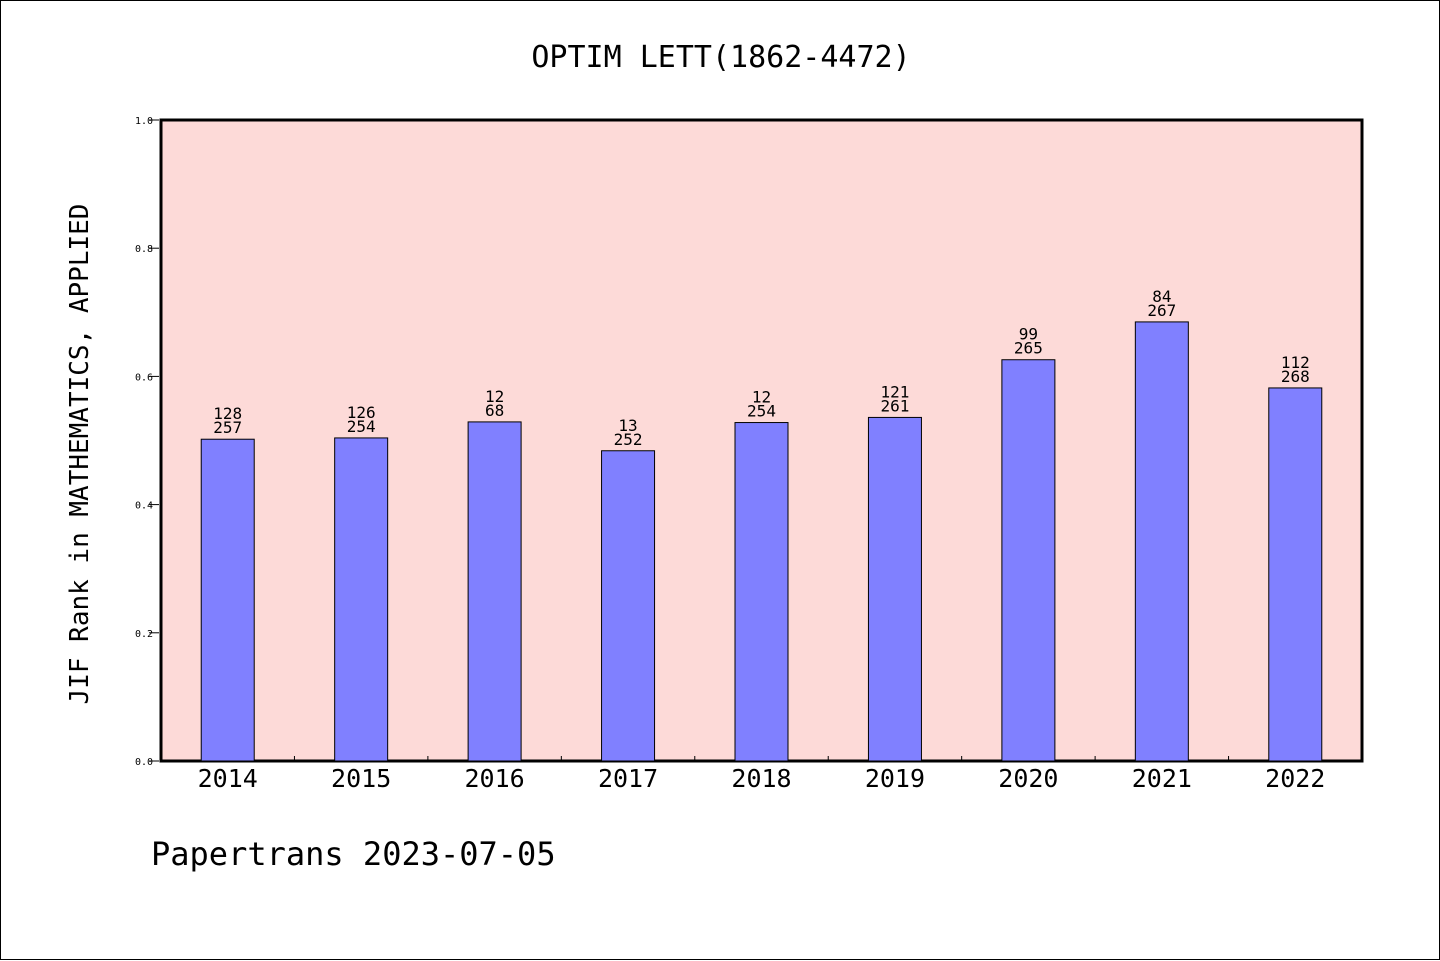 Image resolution: width=1440 pixels, height=961 pixels. I want to click on x-axis-ticks: 2014 2015 2016 2017 2018 2019 2020 2021 2022, so click(761, 774).